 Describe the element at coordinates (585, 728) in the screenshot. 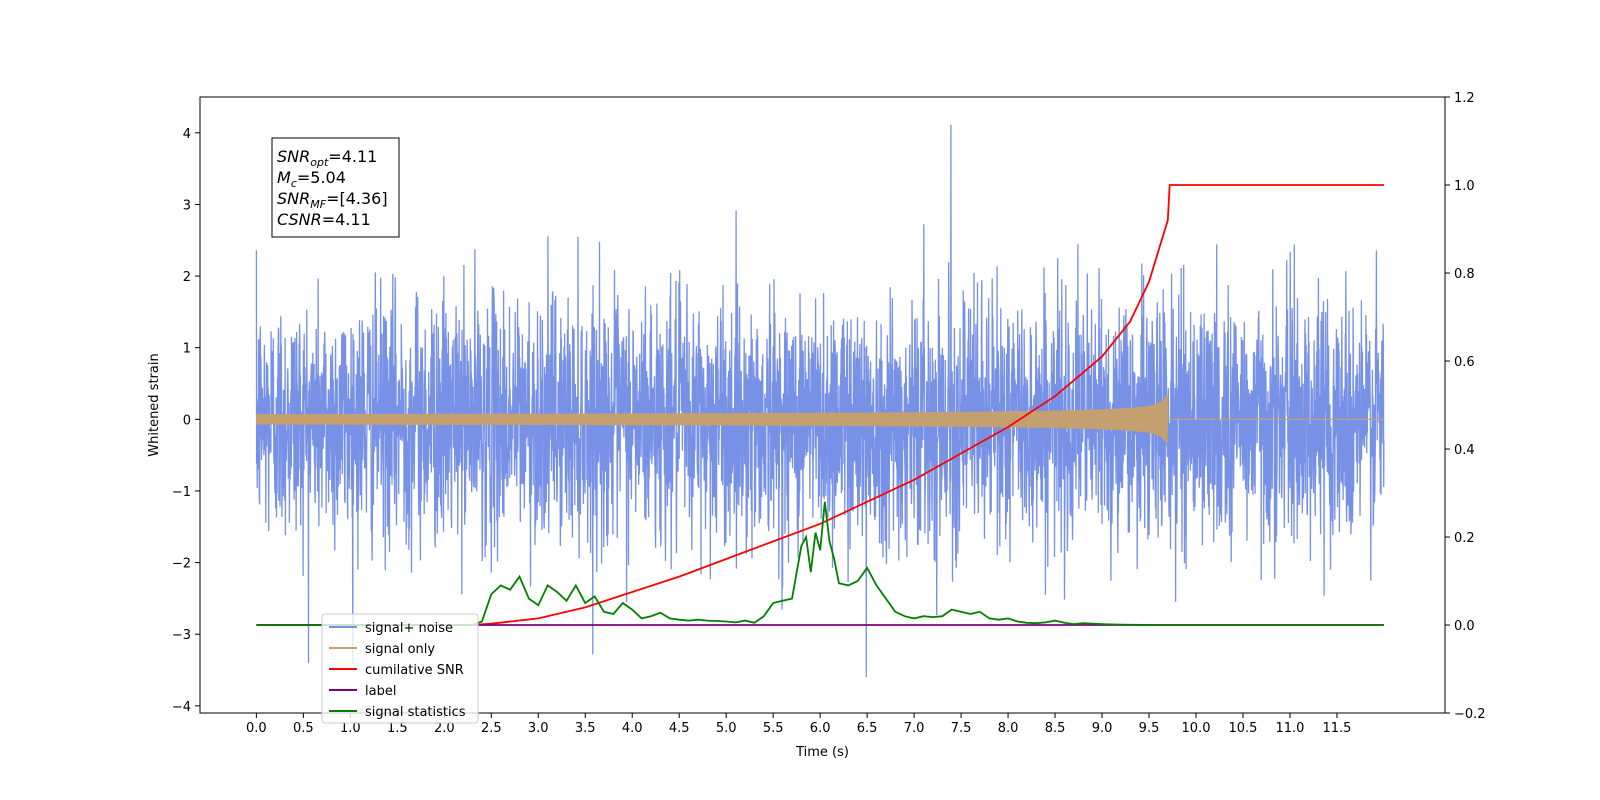

I see `x-tick-label: 3.5` at that location.